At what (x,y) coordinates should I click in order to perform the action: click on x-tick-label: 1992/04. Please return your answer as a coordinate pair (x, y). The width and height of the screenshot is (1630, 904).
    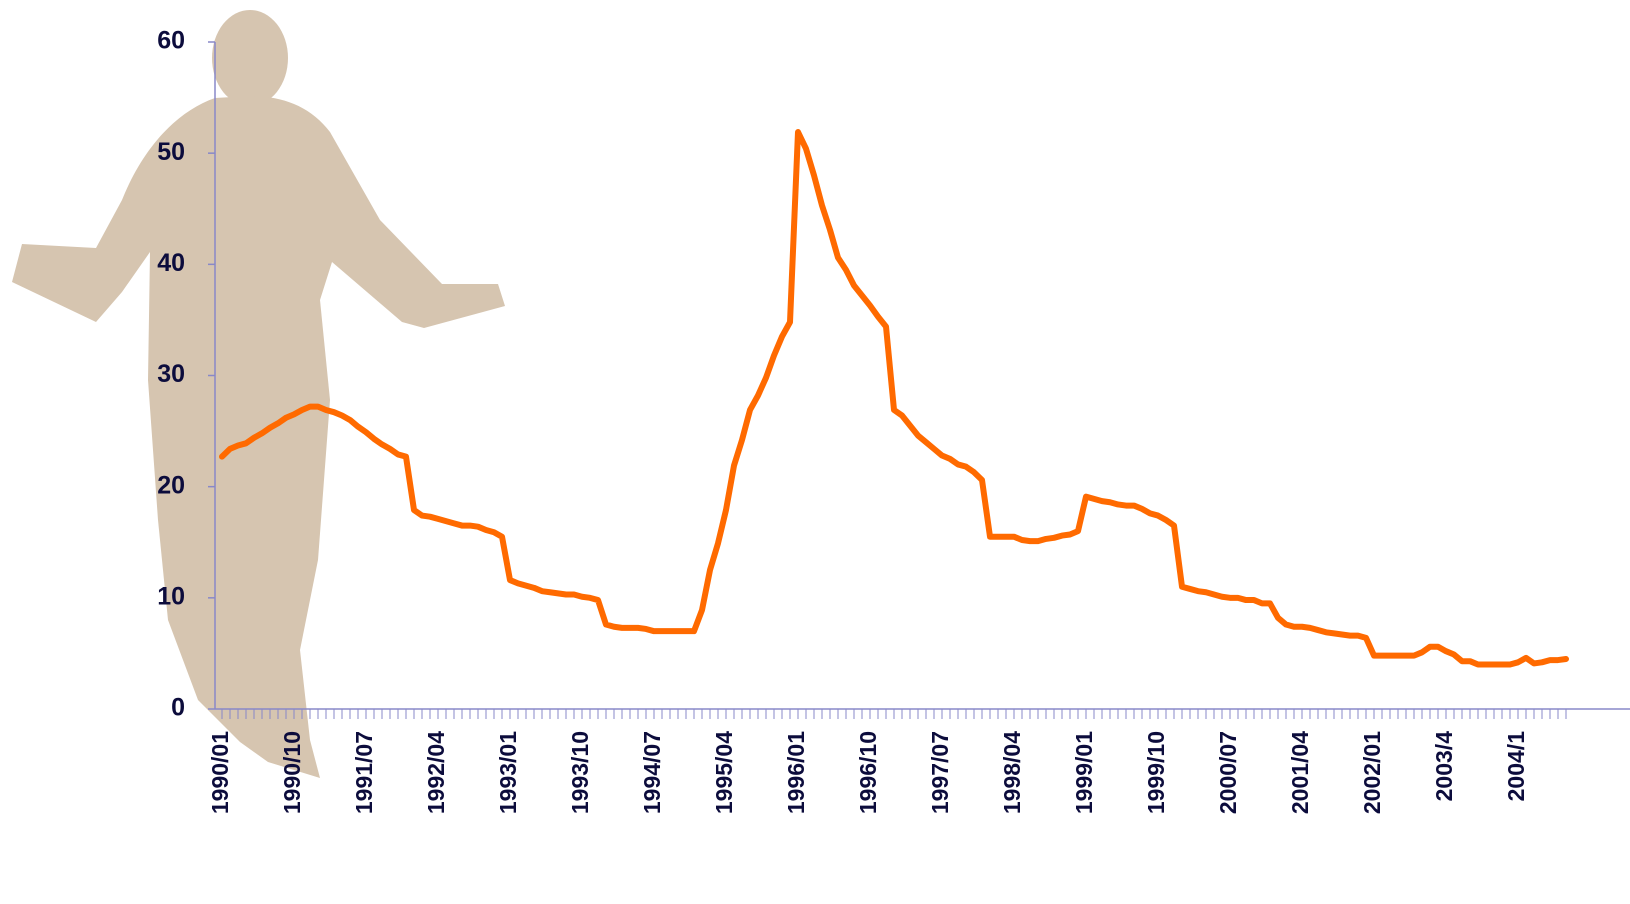
    Looking at the image, I should click on (436, 772).